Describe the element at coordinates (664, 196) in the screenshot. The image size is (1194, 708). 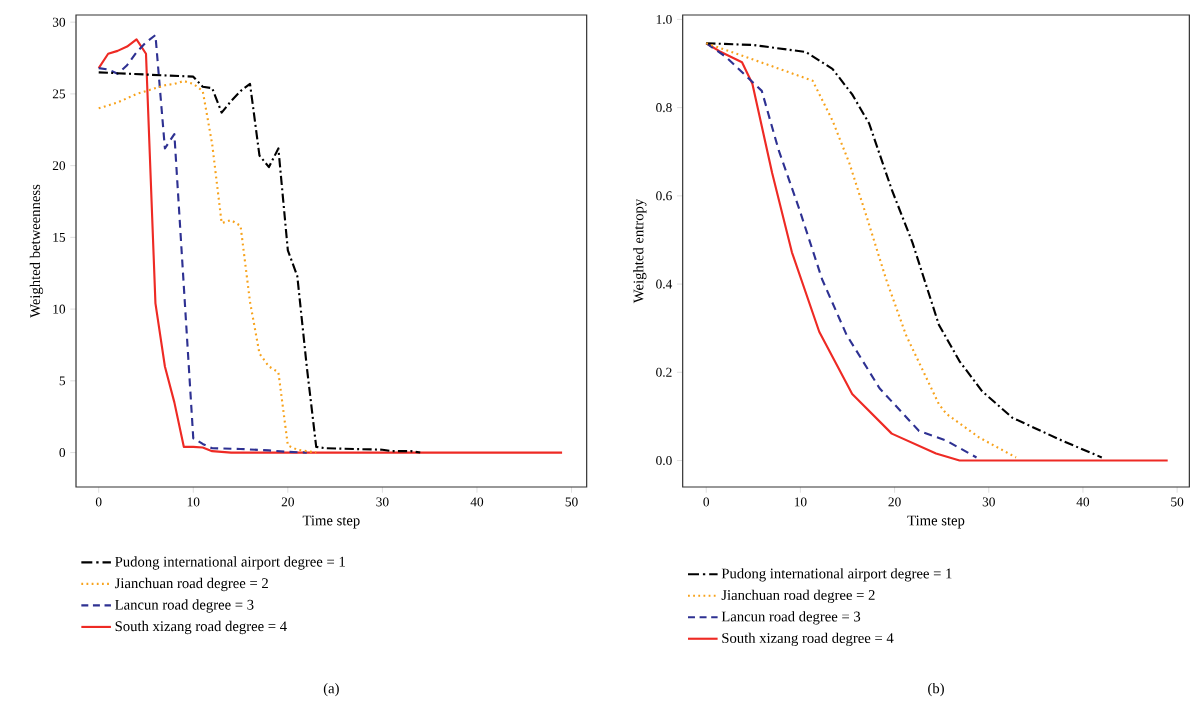
I see `y-tick-label: 0.6` at that location.